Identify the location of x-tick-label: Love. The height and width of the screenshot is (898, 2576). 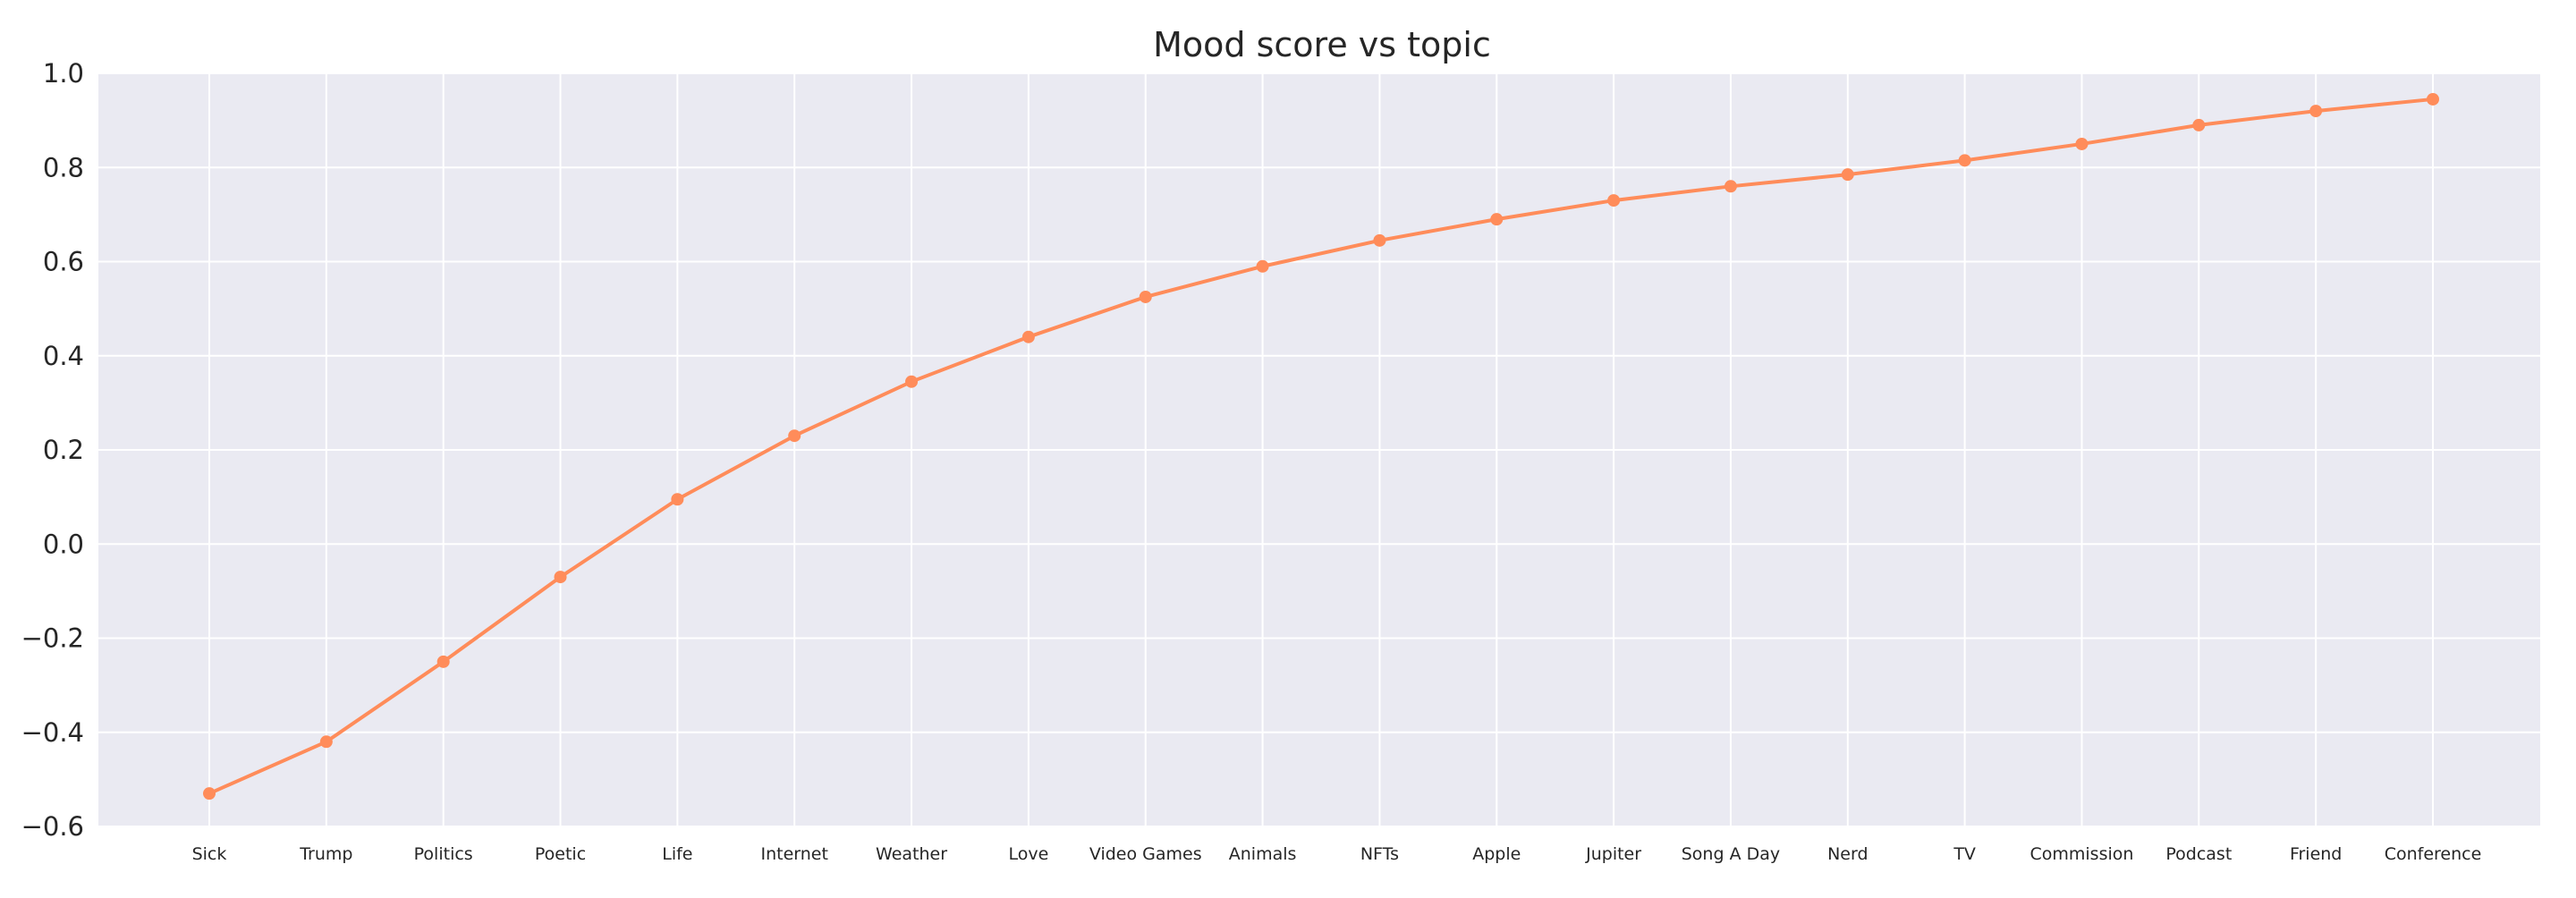
(1028, 854).